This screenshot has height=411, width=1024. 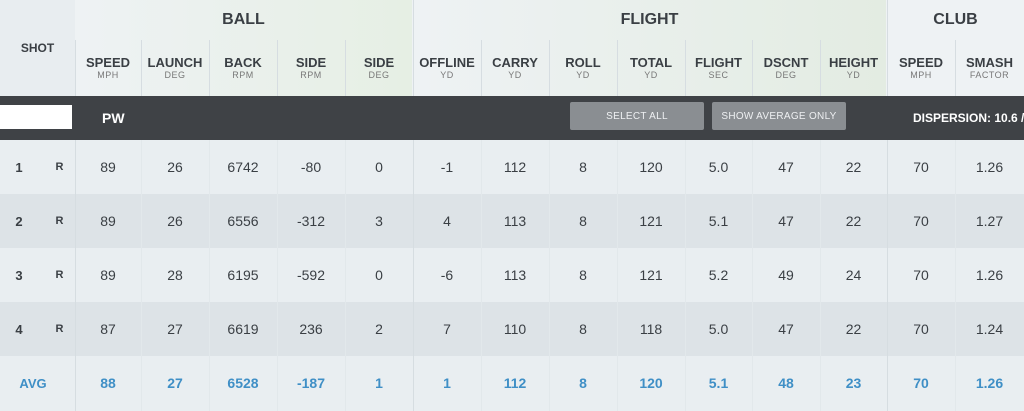 I want to click on column-title: SMASH, so click(x=989, y=62).